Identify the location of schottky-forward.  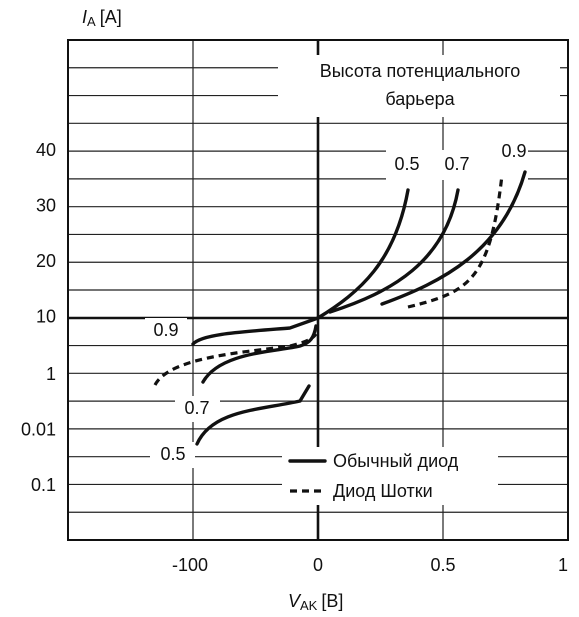
(455, 241).